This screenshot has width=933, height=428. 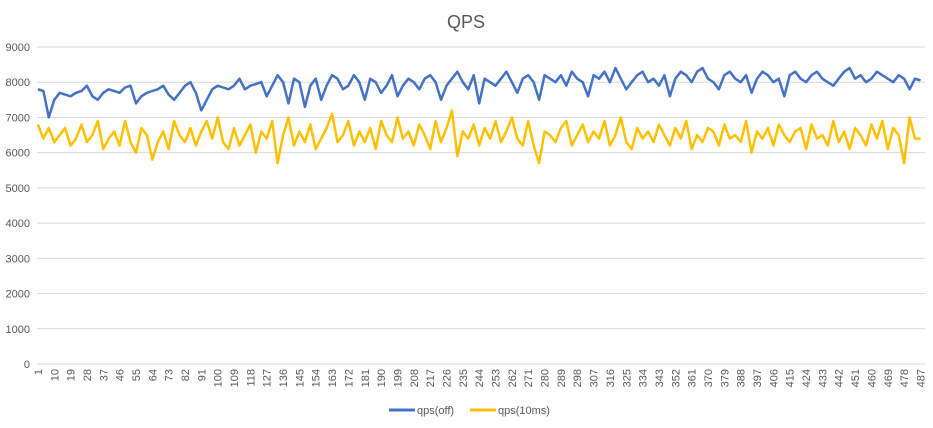 What do you see at coordinates (464, 378) in the screenshot?
I see `x-tick-label-235: 235` at bounding box center [464, 378].